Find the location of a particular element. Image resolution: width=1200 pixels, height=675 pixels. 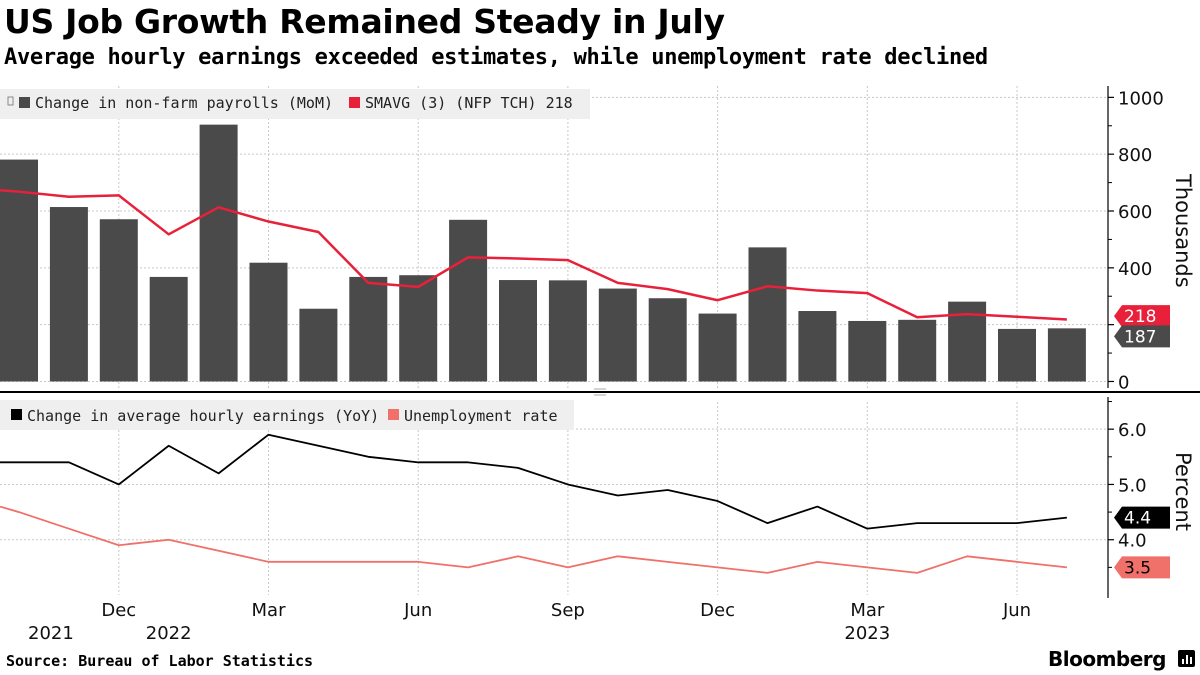

legend-label-earnings: Change in average hourly earnings (YoY) is located at coordinates (203, 416).